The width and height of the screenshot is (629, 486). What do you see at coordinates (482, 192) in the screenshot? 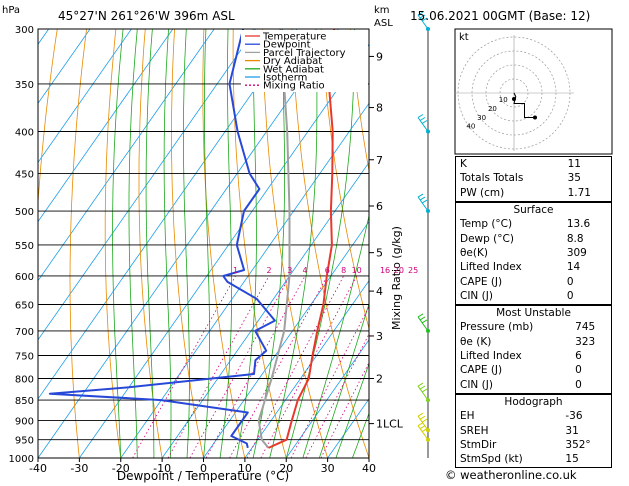
I see `index-label: PW (cm)` at bounding box center [482, 192].